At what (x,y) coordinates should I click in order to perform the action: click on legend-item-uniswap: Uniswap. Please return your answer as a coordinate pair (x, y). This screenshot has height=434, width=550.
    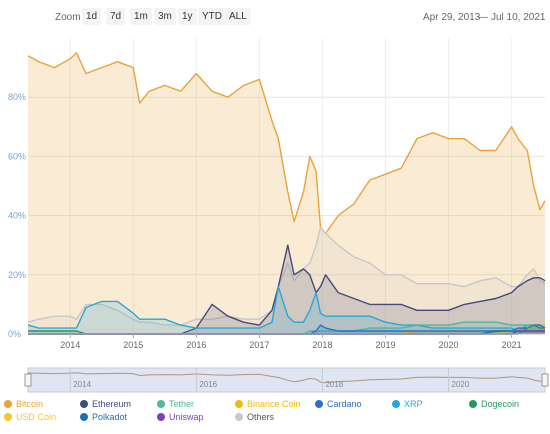
    Looking at the image, I should click on (180, 417).